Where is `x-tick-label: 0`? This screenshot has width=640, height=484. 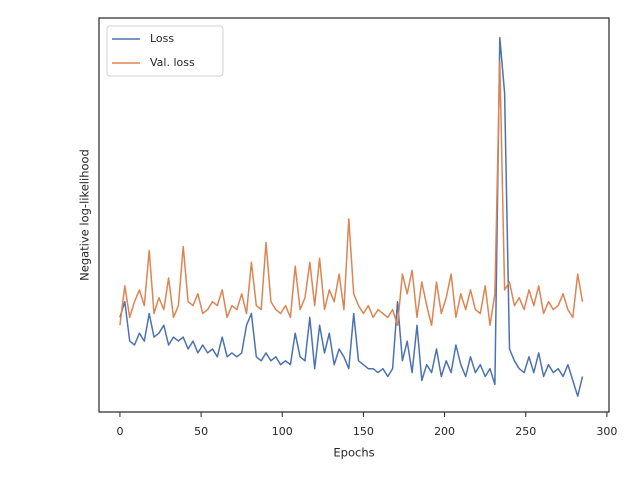
x-tick-label: 0 is located at coordinates (119, 431).